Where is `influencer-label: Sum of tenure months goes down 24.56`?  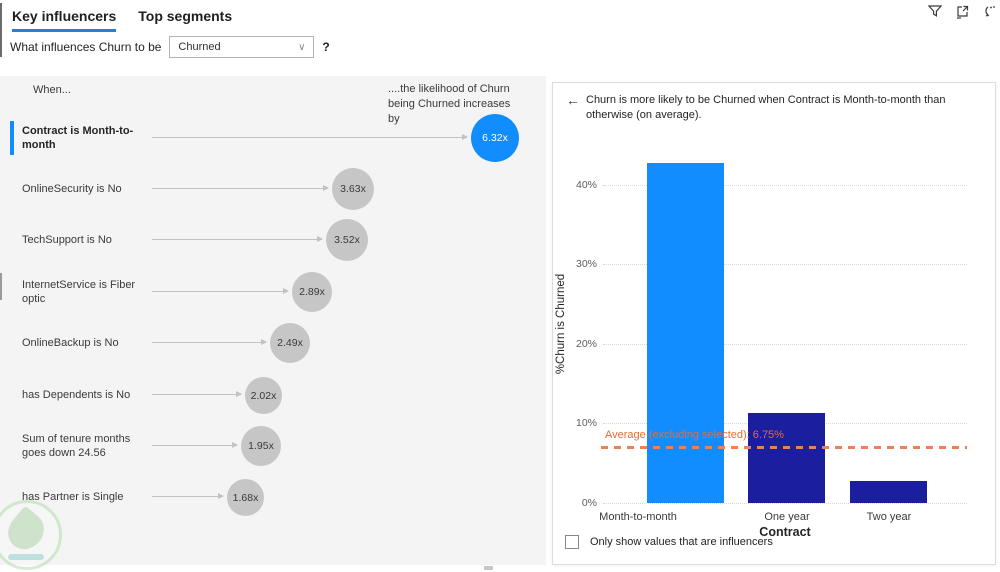
influencer-label: Sum of tenure months goes down 24.56 is located at coordinates (76, 446).